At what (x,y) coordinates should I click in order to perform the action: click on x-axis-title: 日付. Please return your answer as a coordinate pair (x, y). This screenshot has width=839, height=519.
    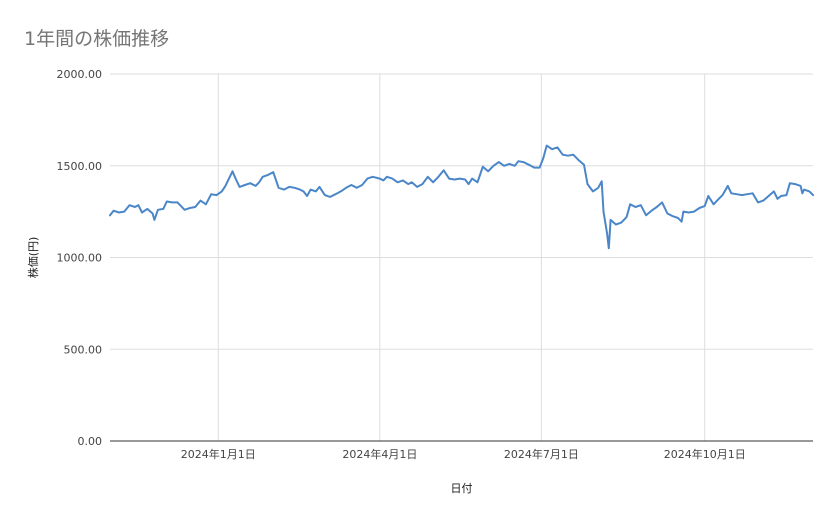
    Looking at the image, I should click on (462, 488).